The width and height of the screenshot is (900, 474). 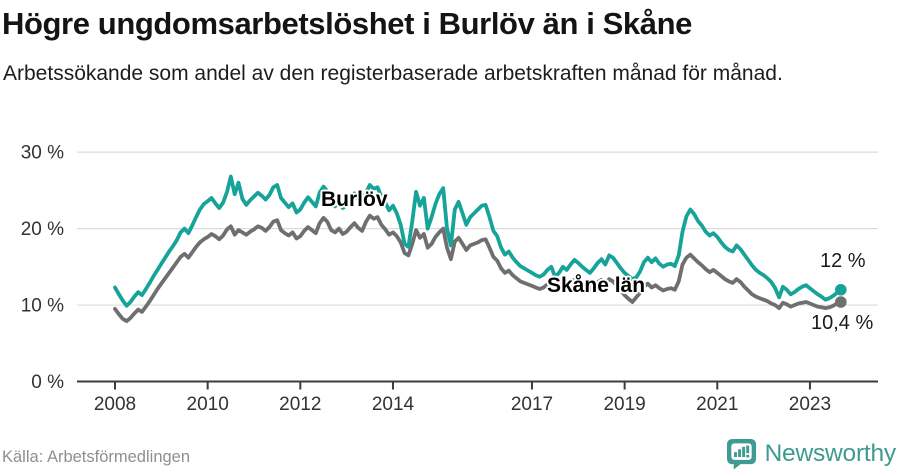 What do you see at coordinates (741, 454) in the screenshot?
I see `newsworthy-logo-icon` at bounding box center [741, 454].